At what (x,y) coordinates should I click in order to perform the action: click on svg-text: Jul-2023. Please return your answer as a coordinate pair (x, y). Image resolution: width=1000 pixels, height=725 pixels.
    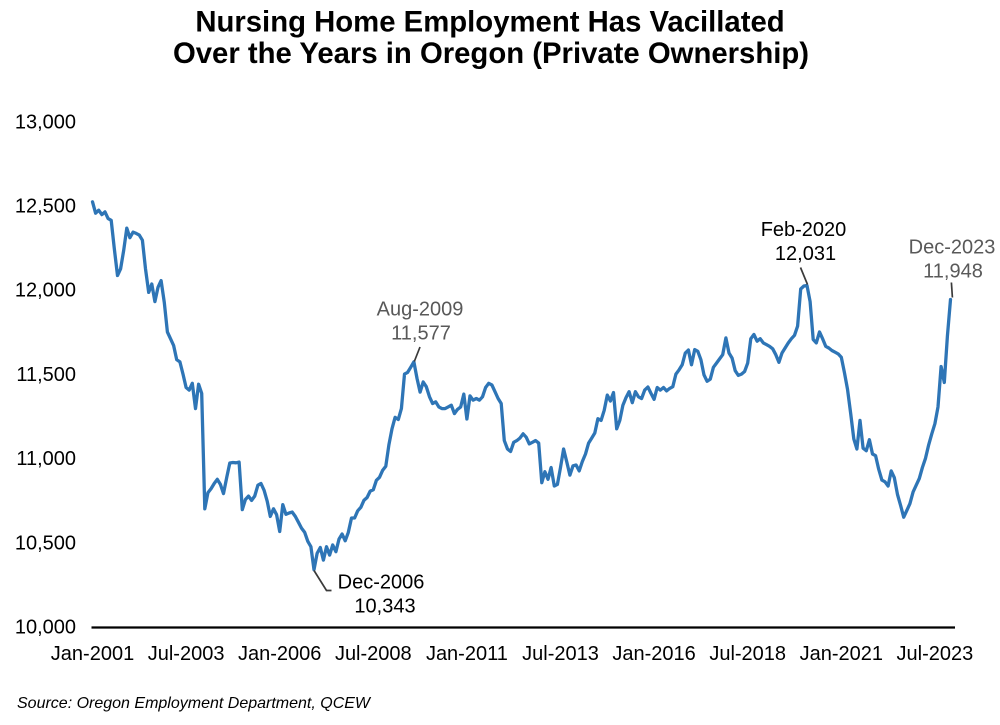
    Looking at the image, I should click on (935, 654).